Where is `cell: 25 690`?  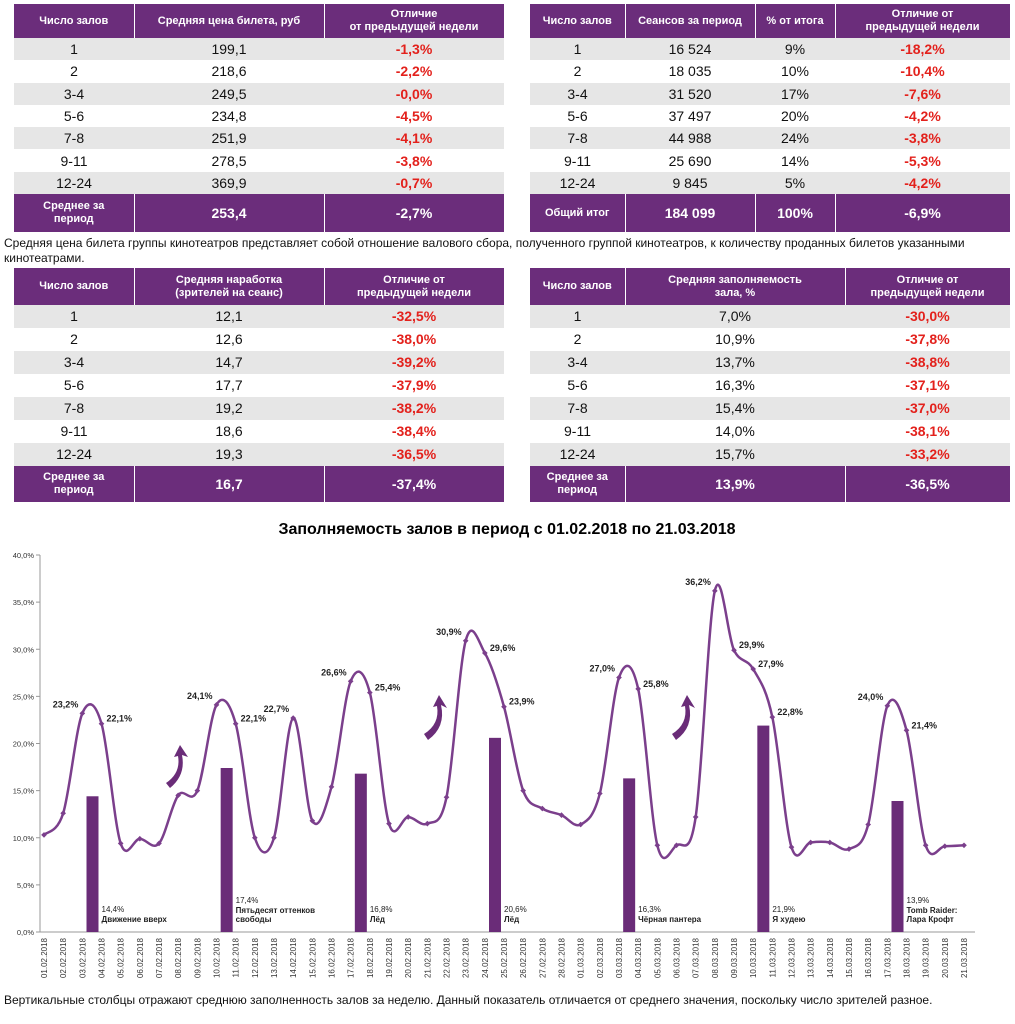 cell: 25 690 is located at coordinates (690, 160).